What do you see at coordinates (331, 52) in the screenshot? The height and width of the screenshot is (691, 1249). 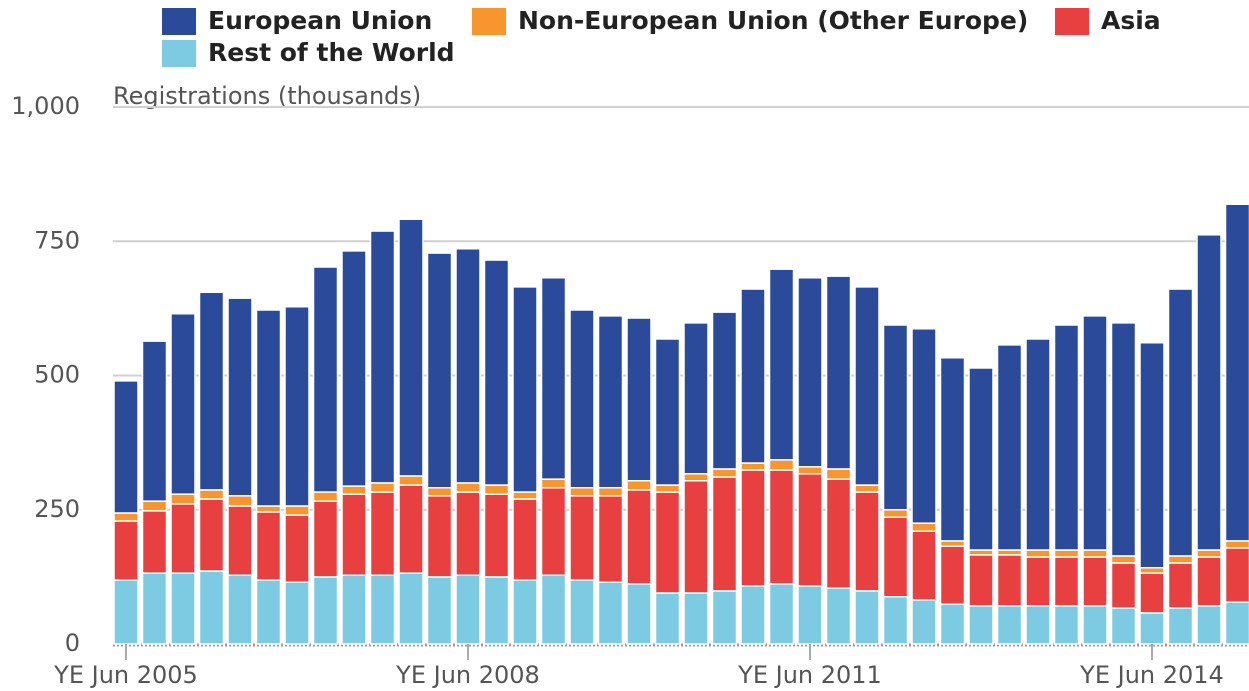 I see `legend-label: Rest of the World` at bounding box center [331, 52].